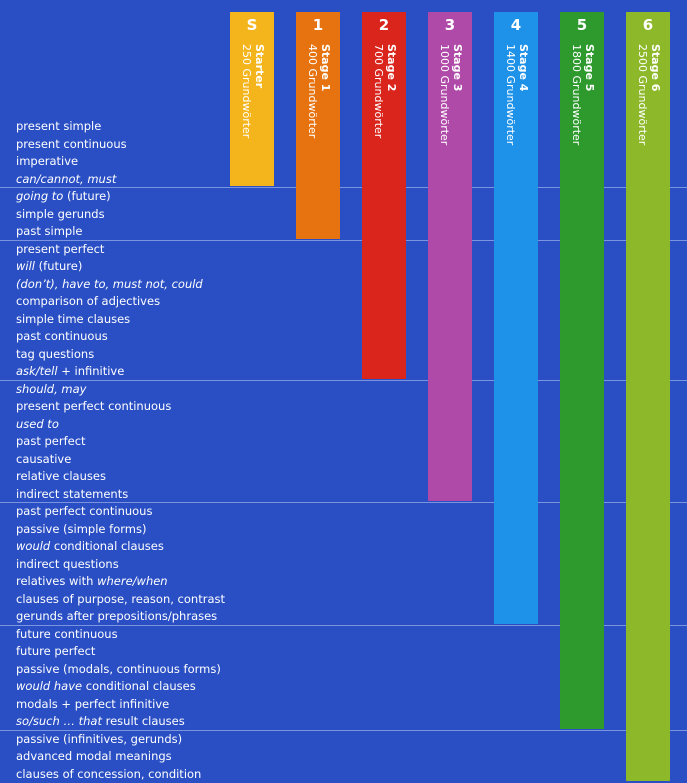 Image resolution: width=687 pixels, height=783 pixels. Describe the element at coordinates (81, 528) in the screenshot. I see `grammar-item: passive (simple forms)` at that location.